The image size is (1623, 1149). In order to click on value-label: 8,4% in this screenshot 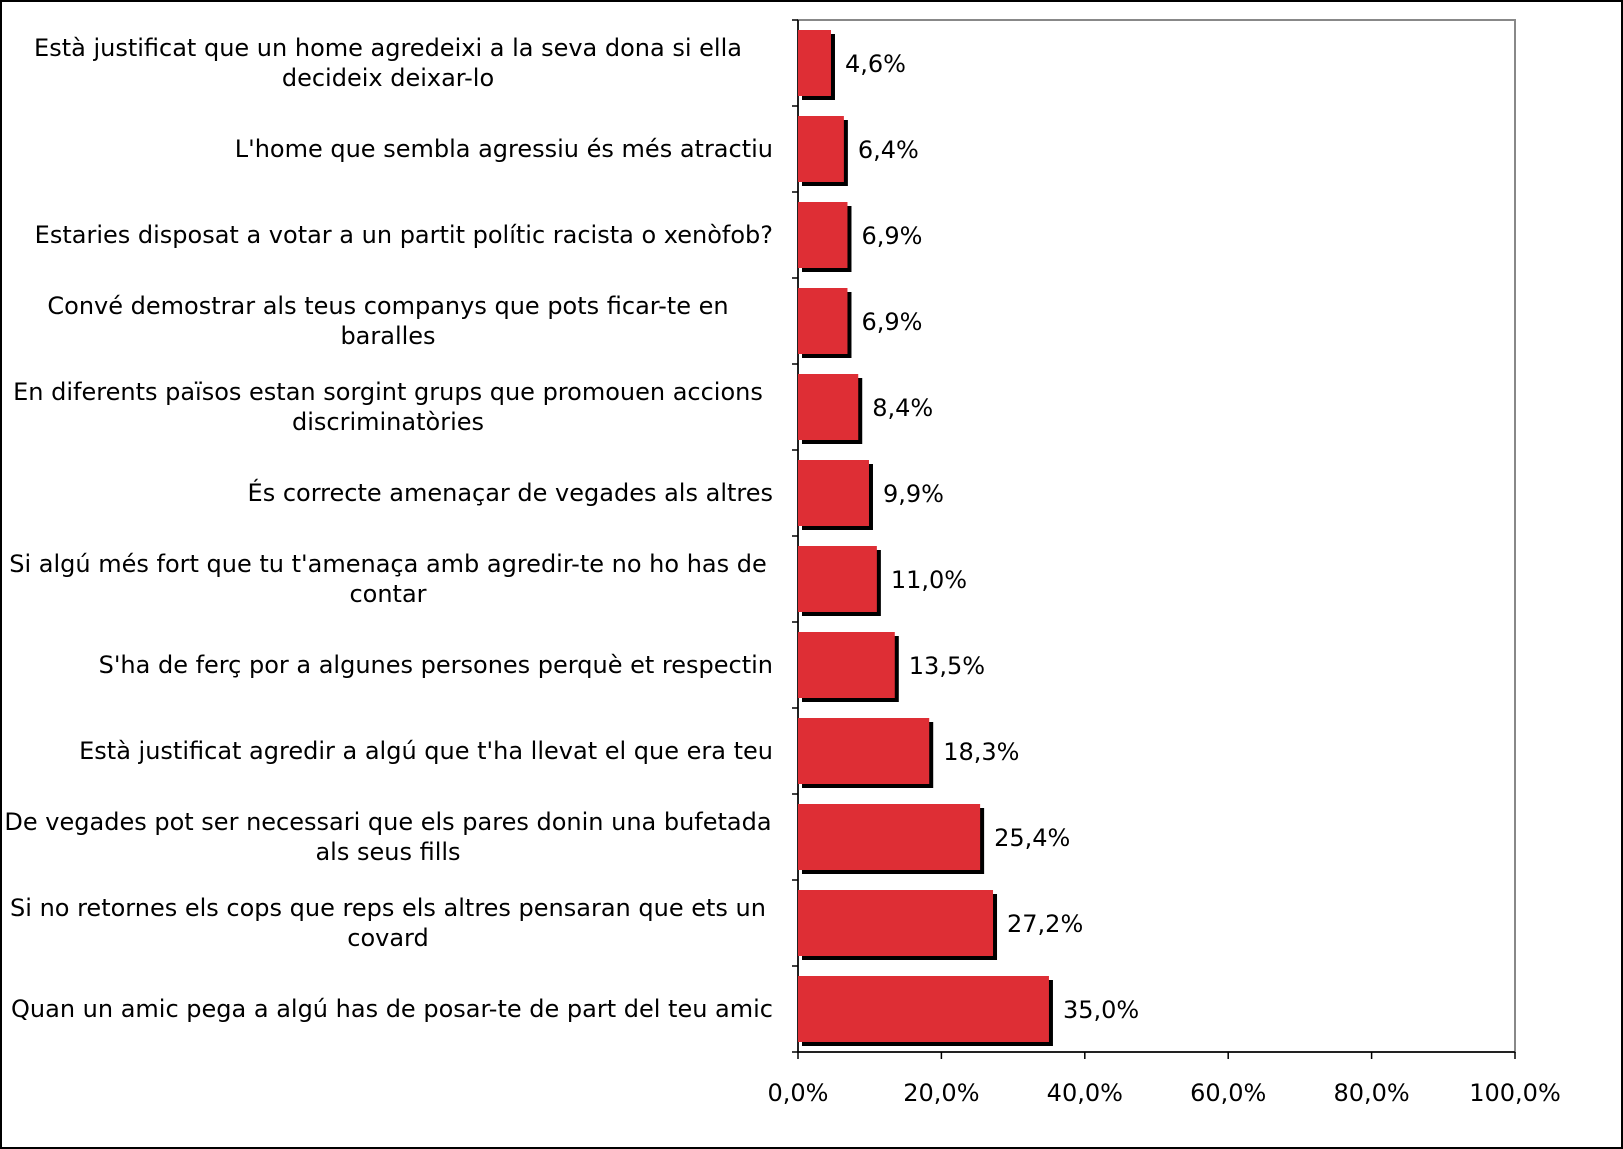, I will do `click(902, 408)`.